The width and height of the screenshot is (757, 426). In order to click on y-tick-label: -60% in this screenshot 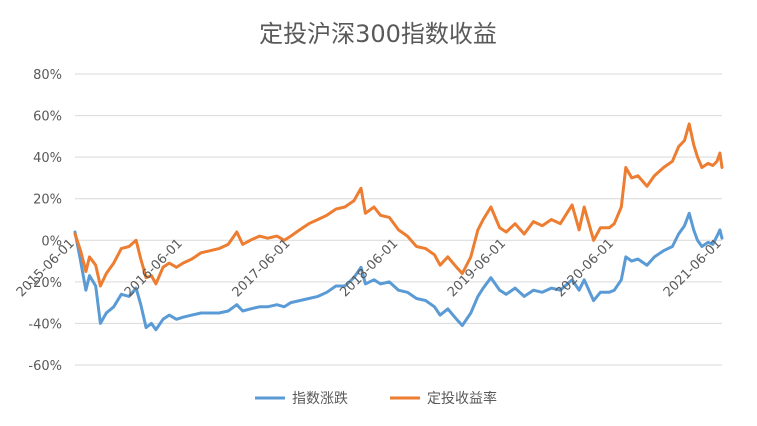, I will do `click(45, 366)`.